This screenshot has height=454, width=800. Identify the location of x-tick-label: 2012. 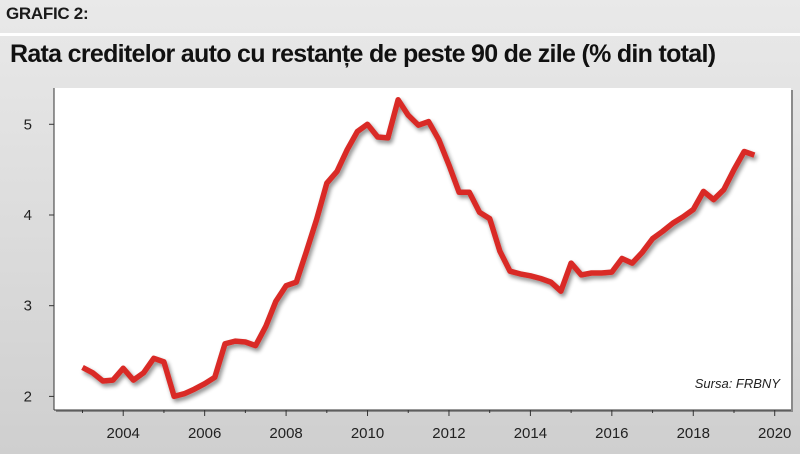
(448, 433).